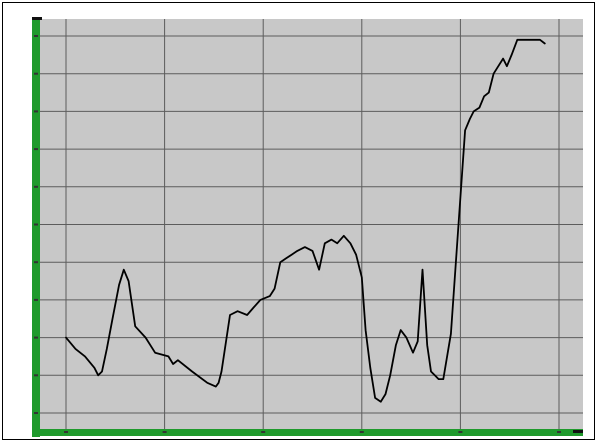 Image resolution: width=599 pixels, height=444 pixels. What do you see at coordinates (37, 18) in the screenshot?
I see `y-axis-cap` at bounding box center [37, 18].